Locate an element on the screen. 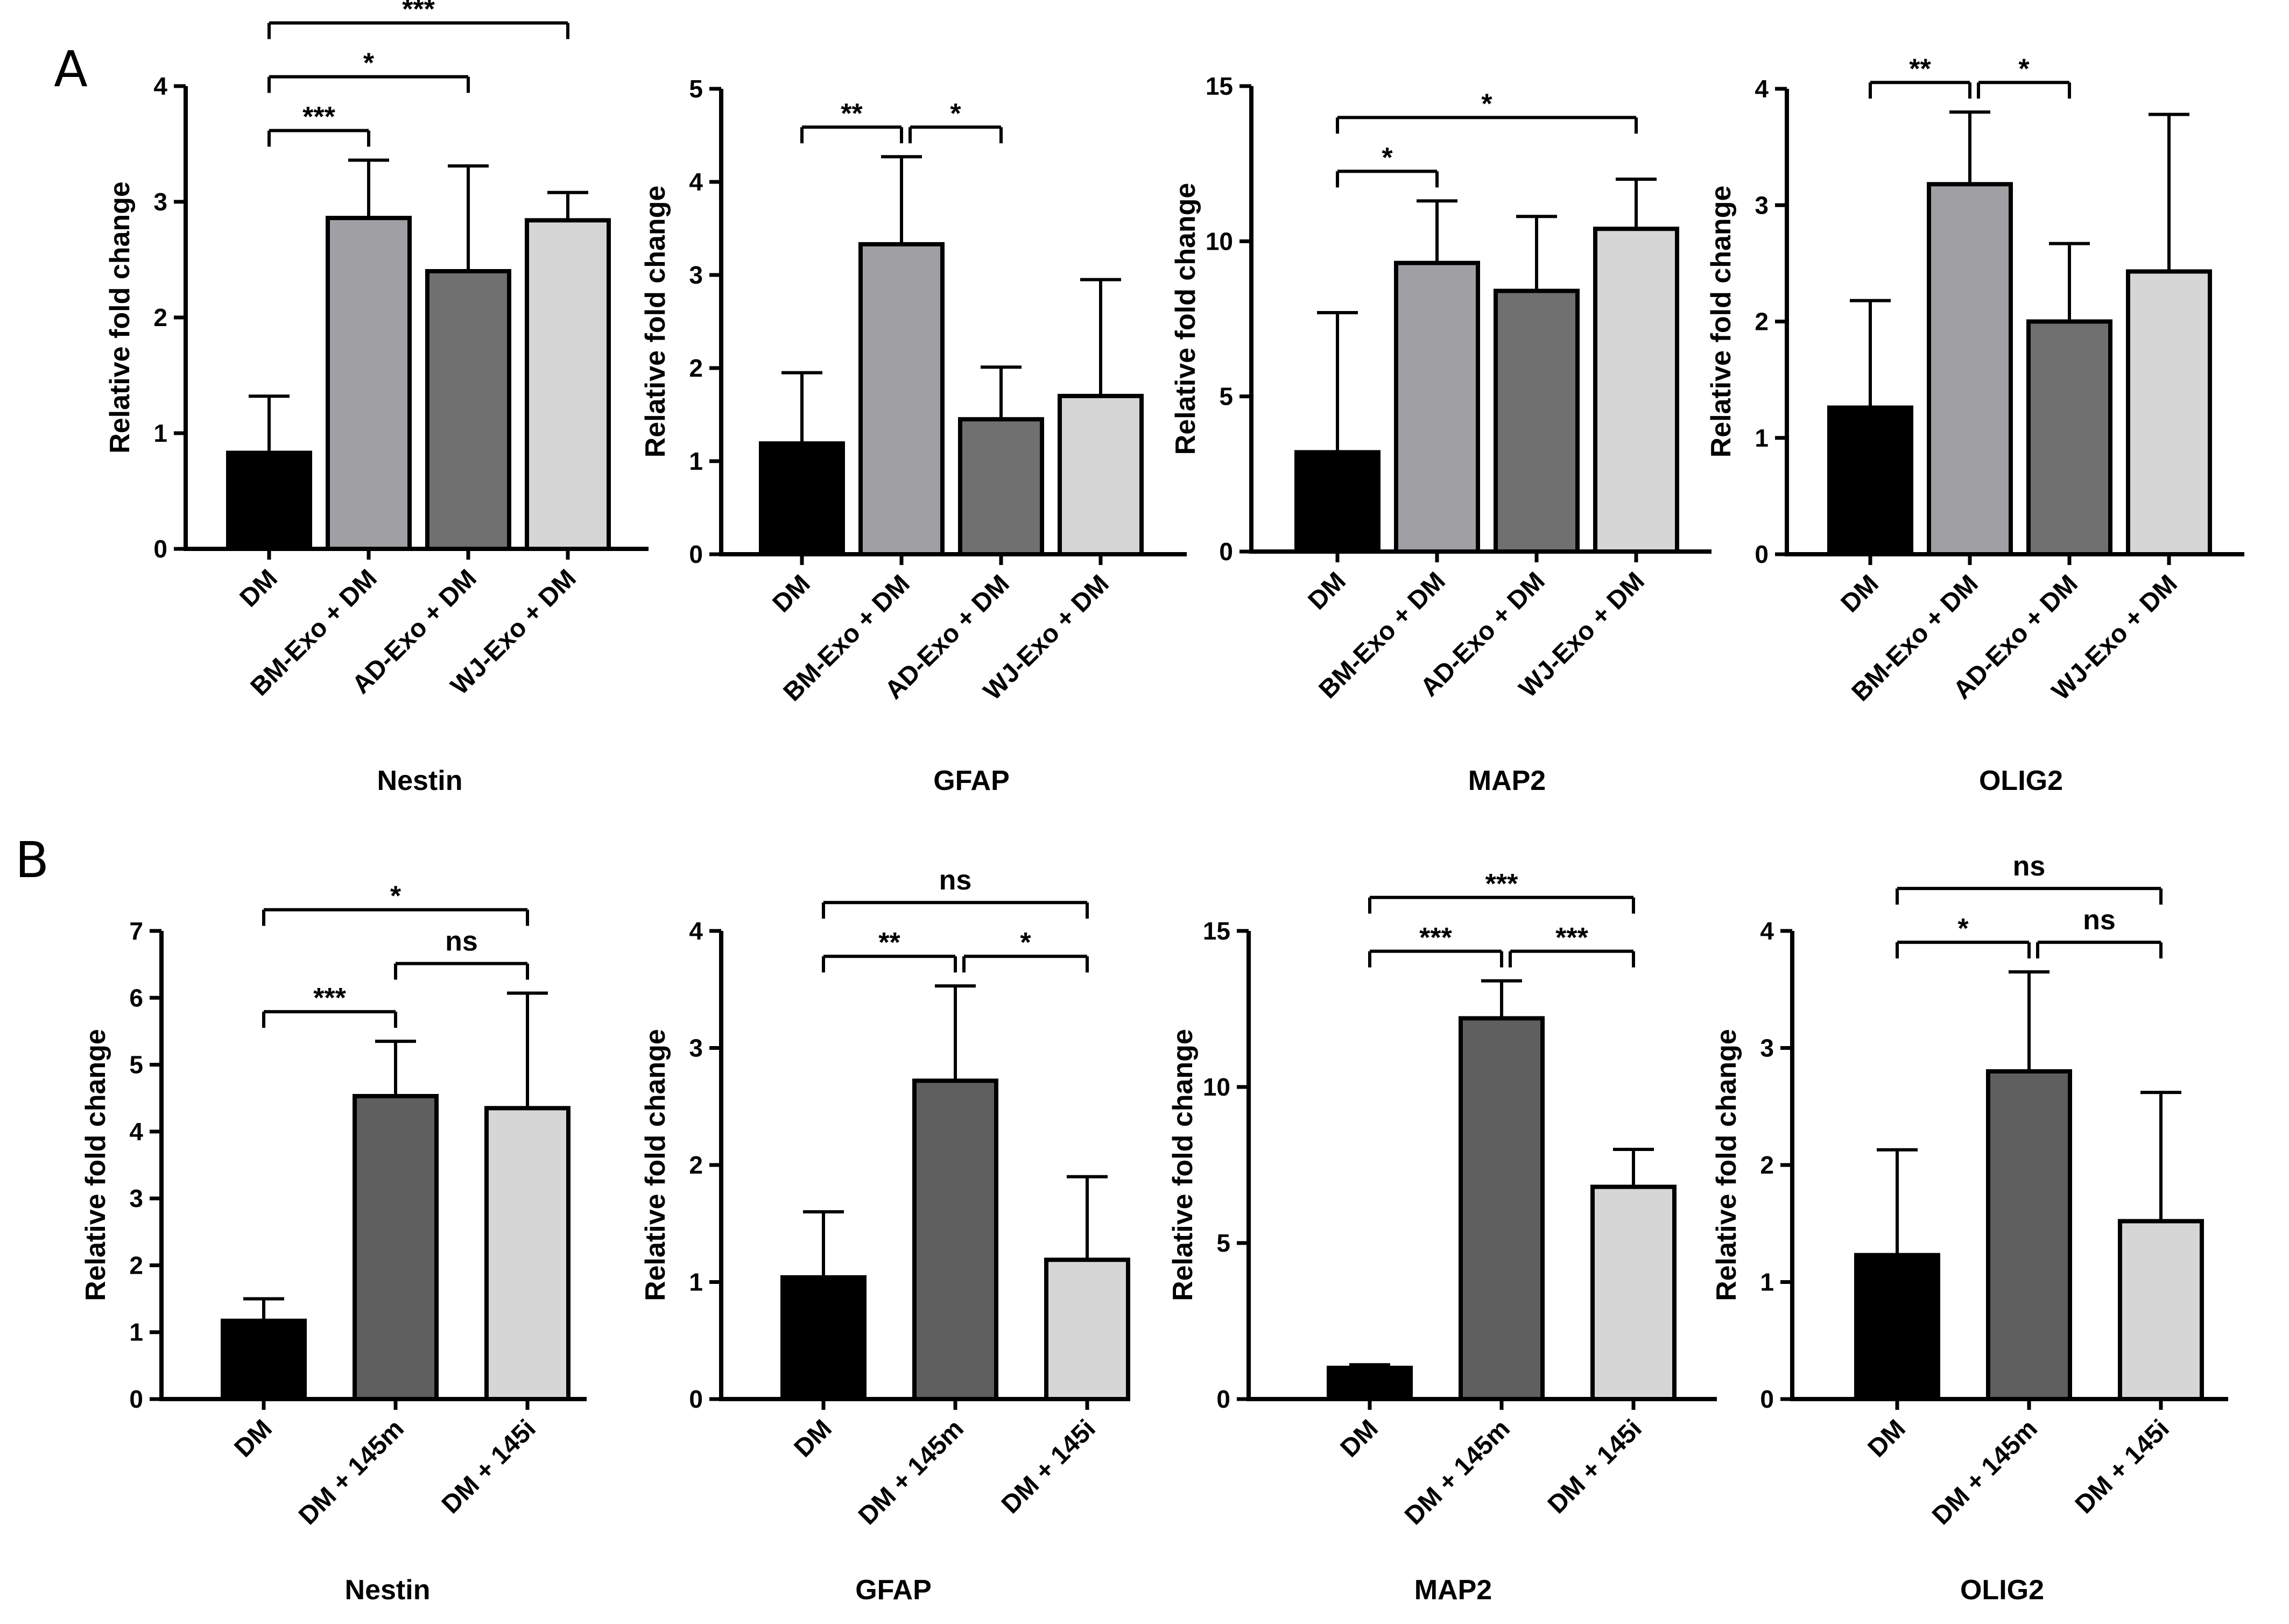 Image resolution: width=2289 pixels, height=1624 pixels. gene-label: OLIG2 is located at coordinates (2021, 780).